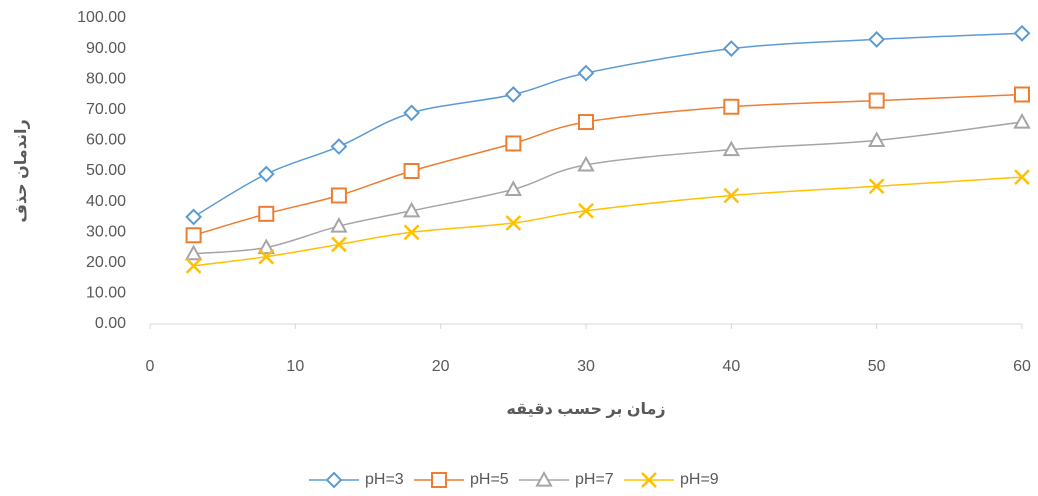  What do you see at coordinates (21, 170) in the screenshot?
I see `y-axis-title: راندمان حذف` at bounding box center [21, 170].